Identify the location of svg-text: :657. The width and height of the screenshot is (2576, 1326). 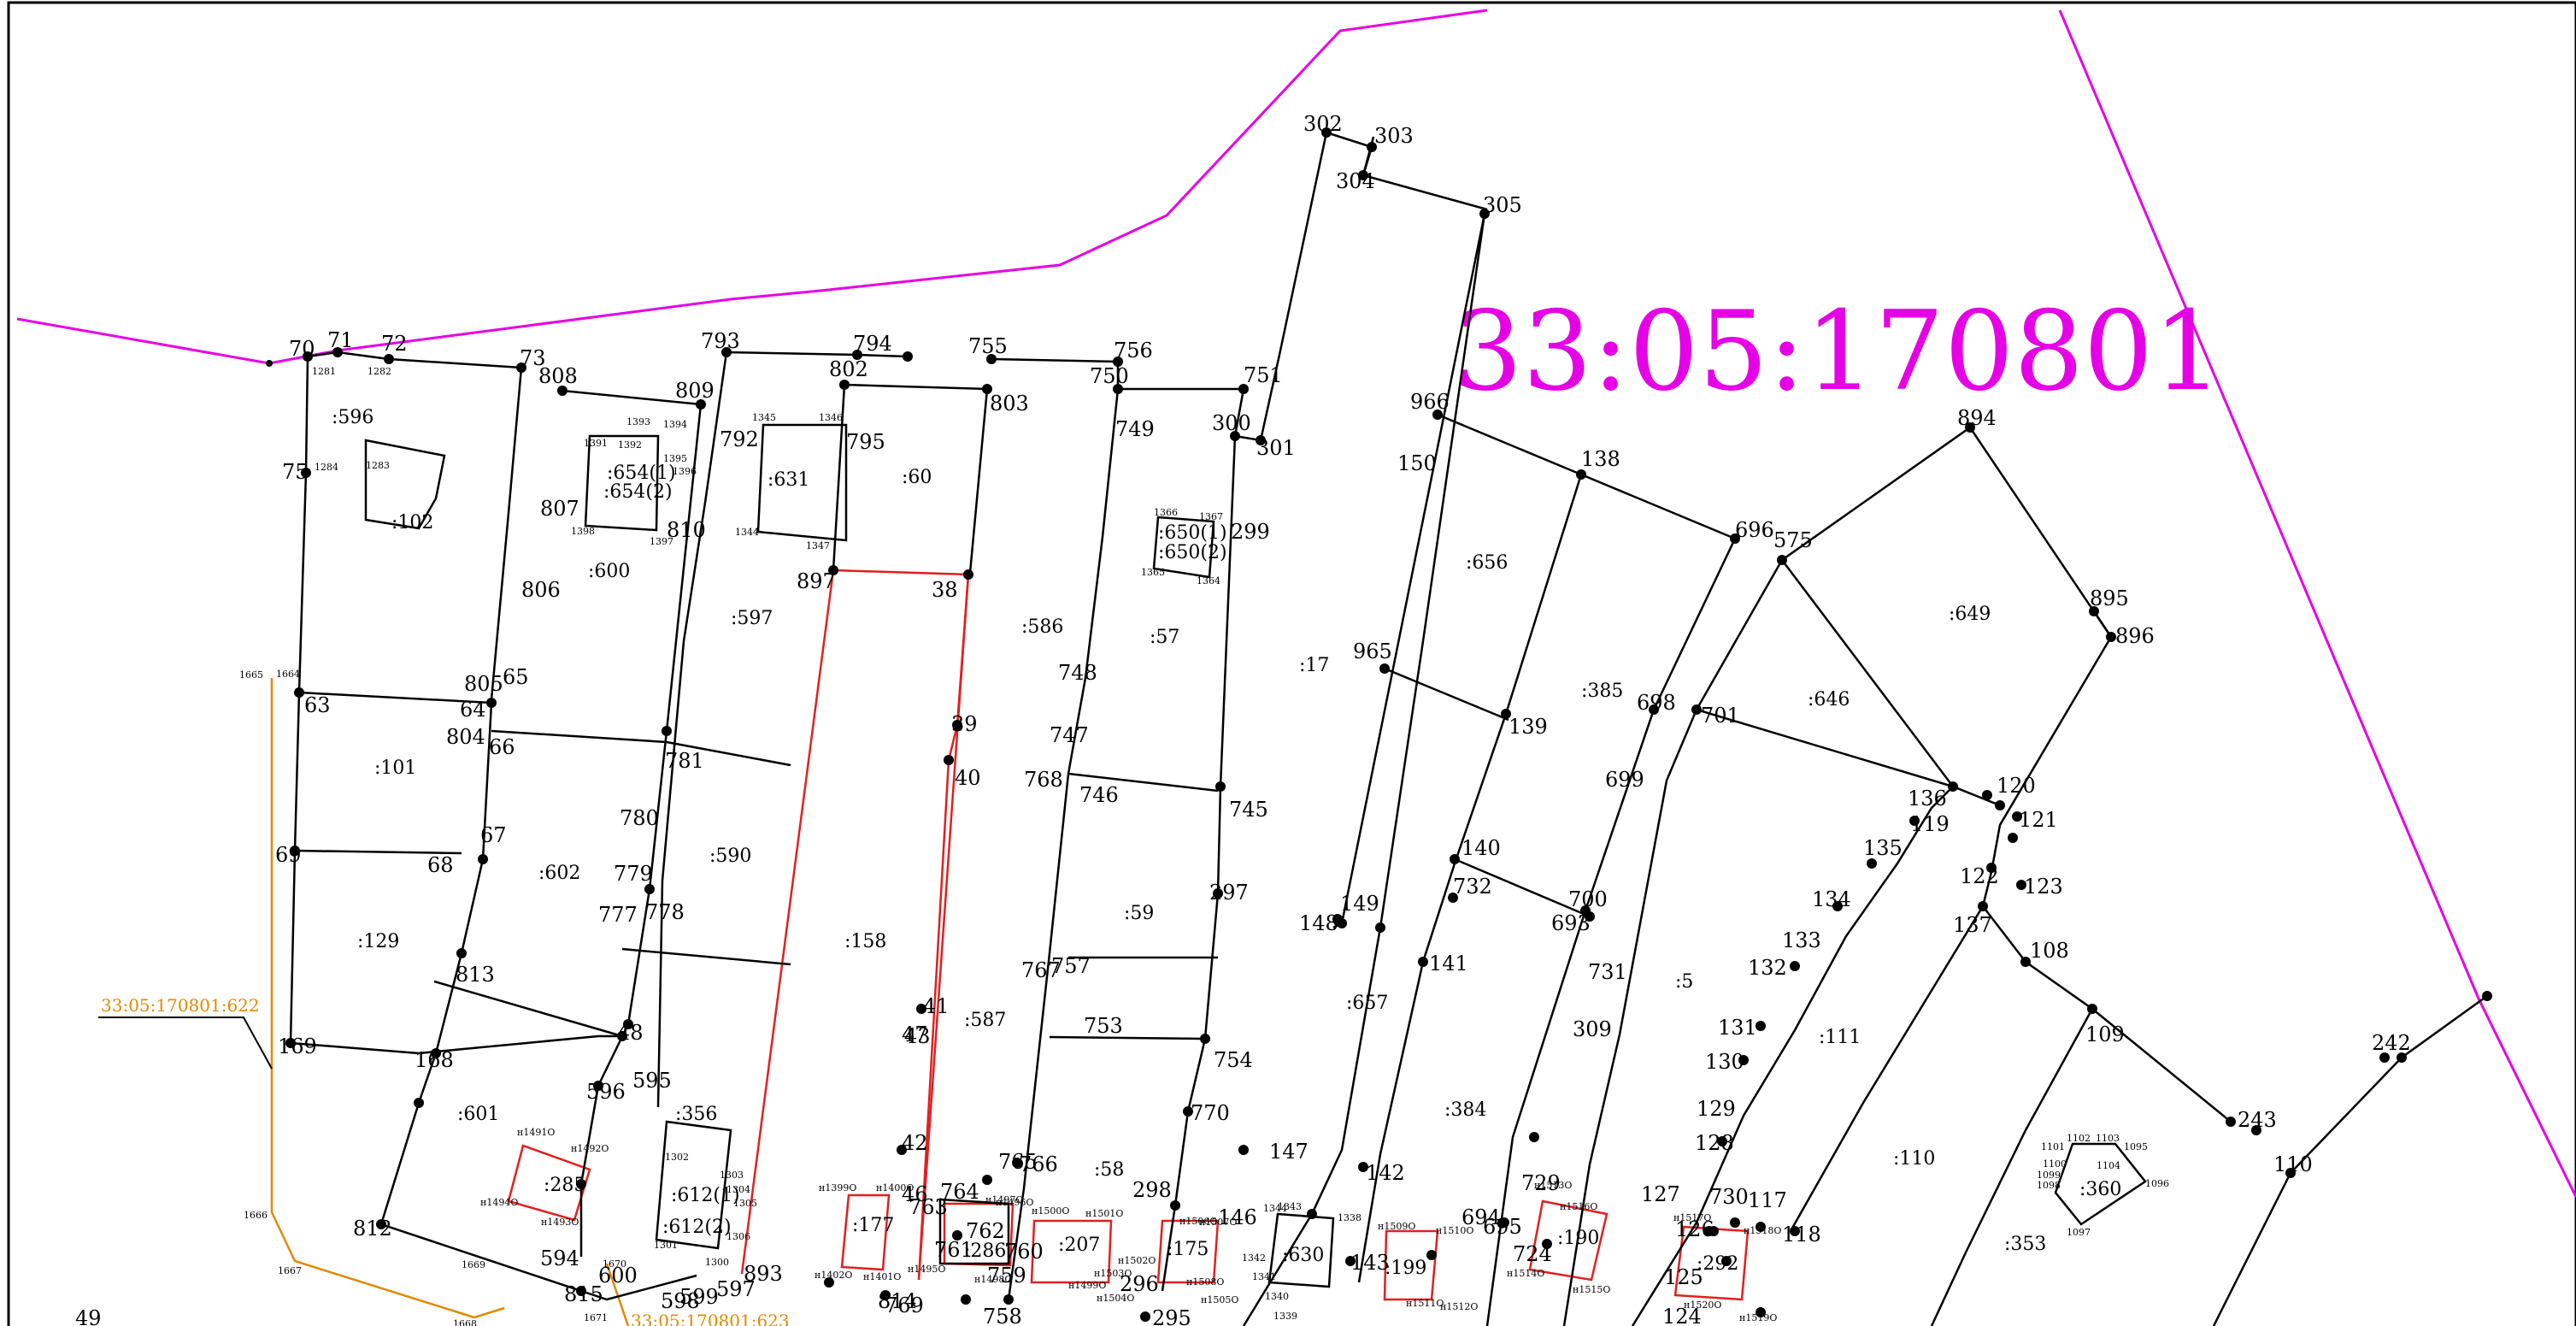
(1367, 1003).